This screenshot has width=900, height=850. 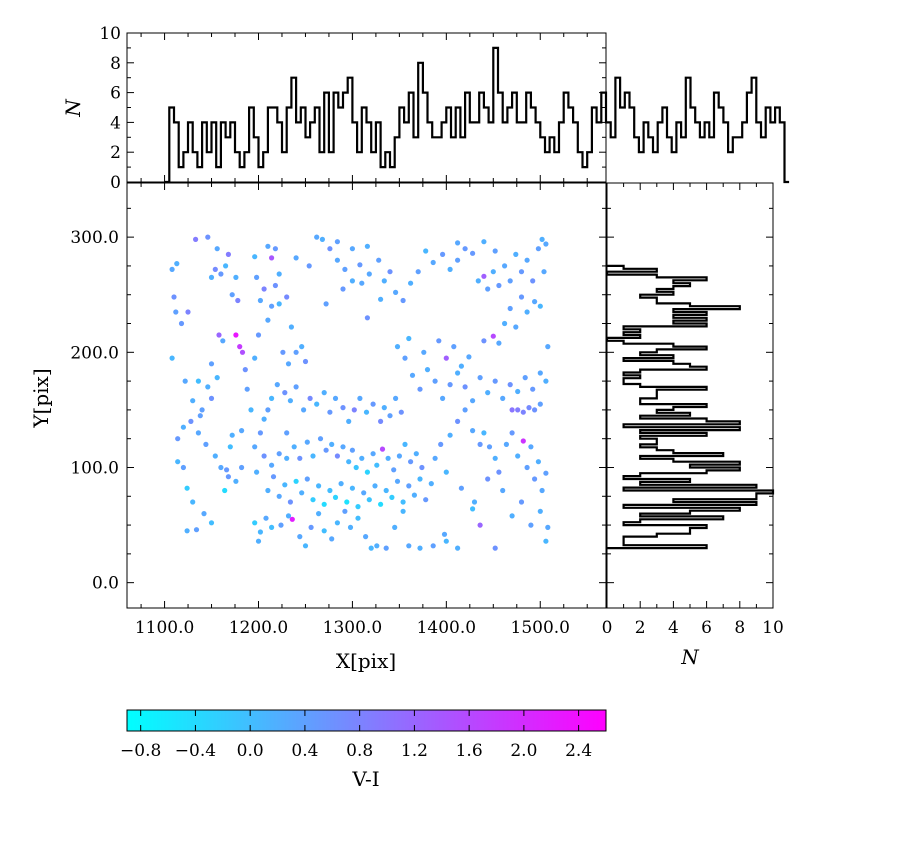 I want to click on scatter-ylabel: Y[pix], so click(x=41, y=398).